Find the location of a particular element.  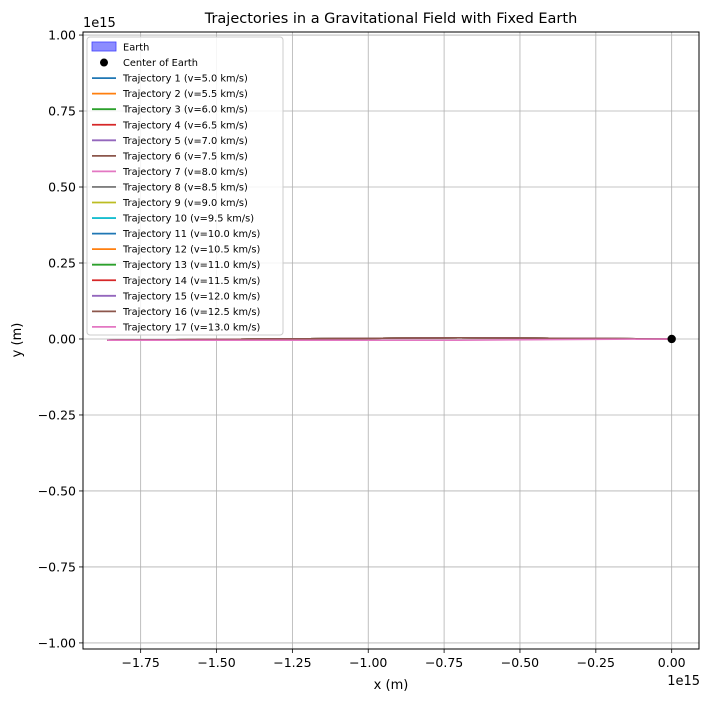

y-tick-label: 0.00 is located at coordinates (62, 338).